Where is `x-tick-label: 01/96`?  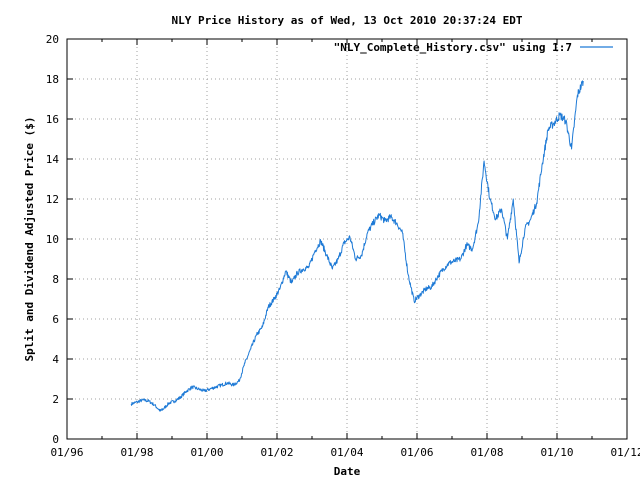 x-tick-label: 01/96 is located at coordinates (66, 452).